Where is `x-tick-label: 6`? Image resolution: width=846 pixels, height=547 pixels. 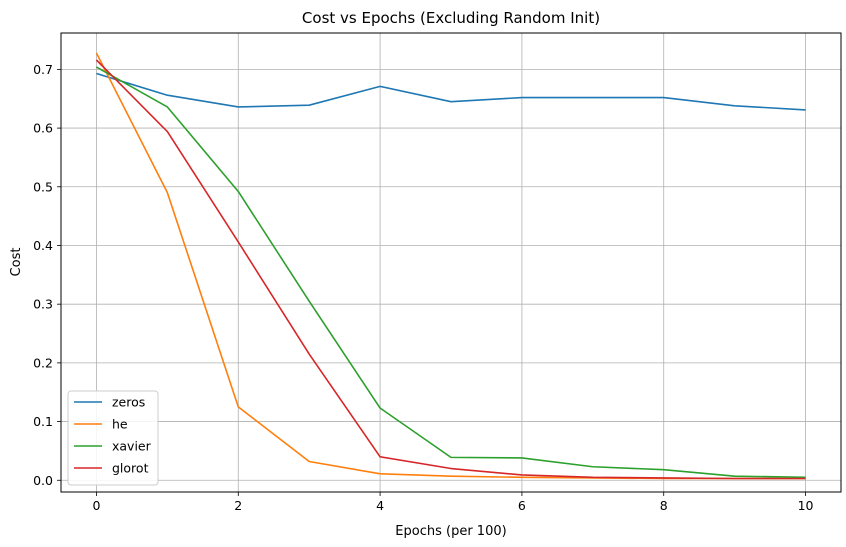 x-tick-label: 6 is located at coordinates (522, 505).